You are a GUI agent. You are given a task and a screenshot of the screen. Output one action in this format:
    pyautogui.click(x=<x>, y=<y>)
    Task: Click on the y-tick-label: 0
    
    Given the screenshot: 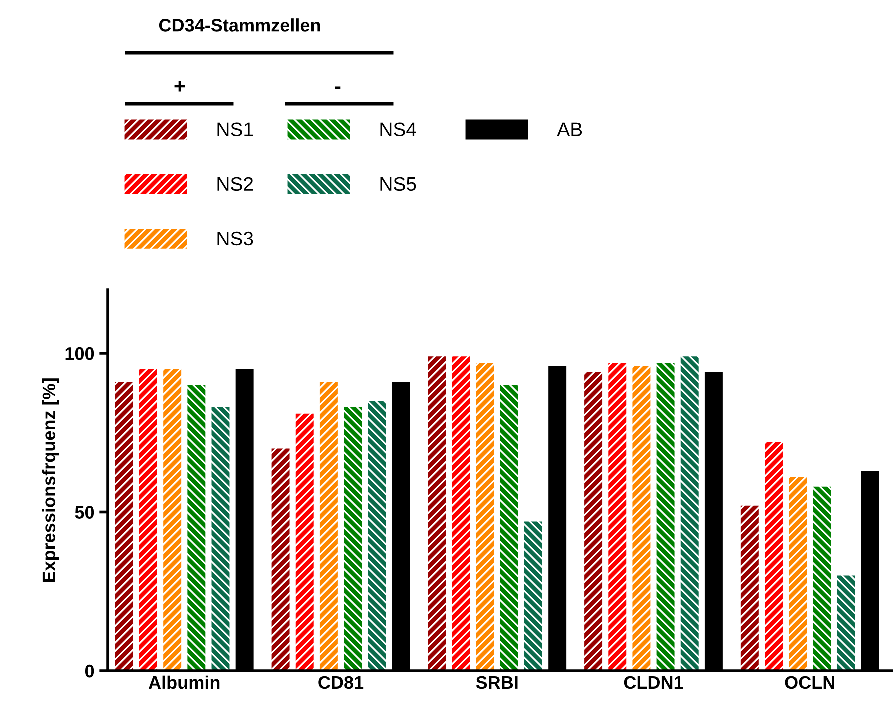 What is the action you would take?
    pyautogui.click(x=89, y=671)
    